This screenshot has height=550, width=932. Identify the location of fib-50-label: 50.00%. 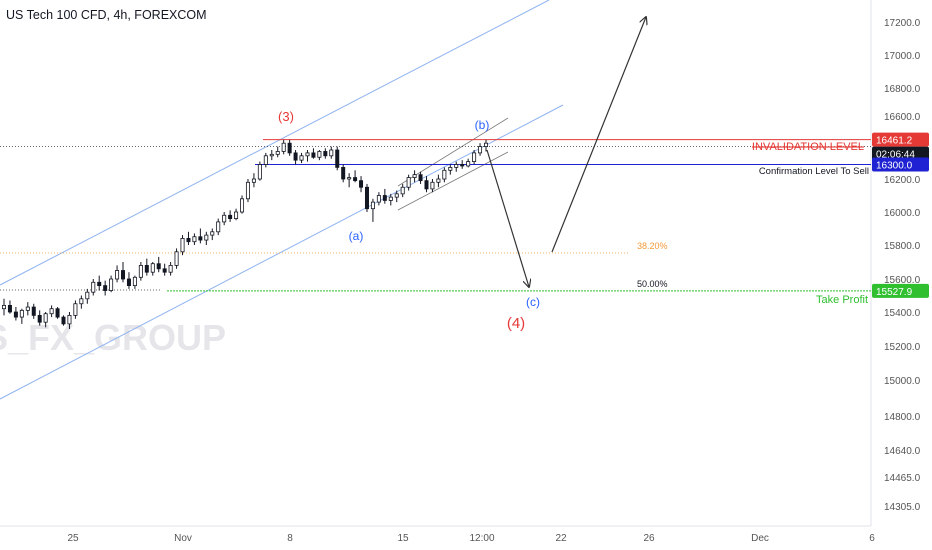
(652, 284).